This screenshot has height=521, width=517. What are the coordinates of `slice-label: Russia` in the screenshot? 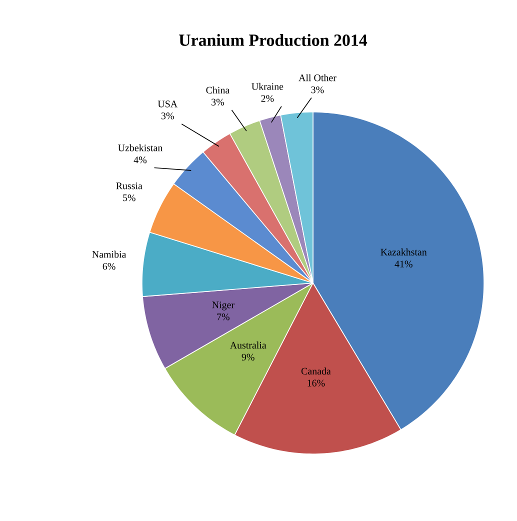 It's located at (129, 186).